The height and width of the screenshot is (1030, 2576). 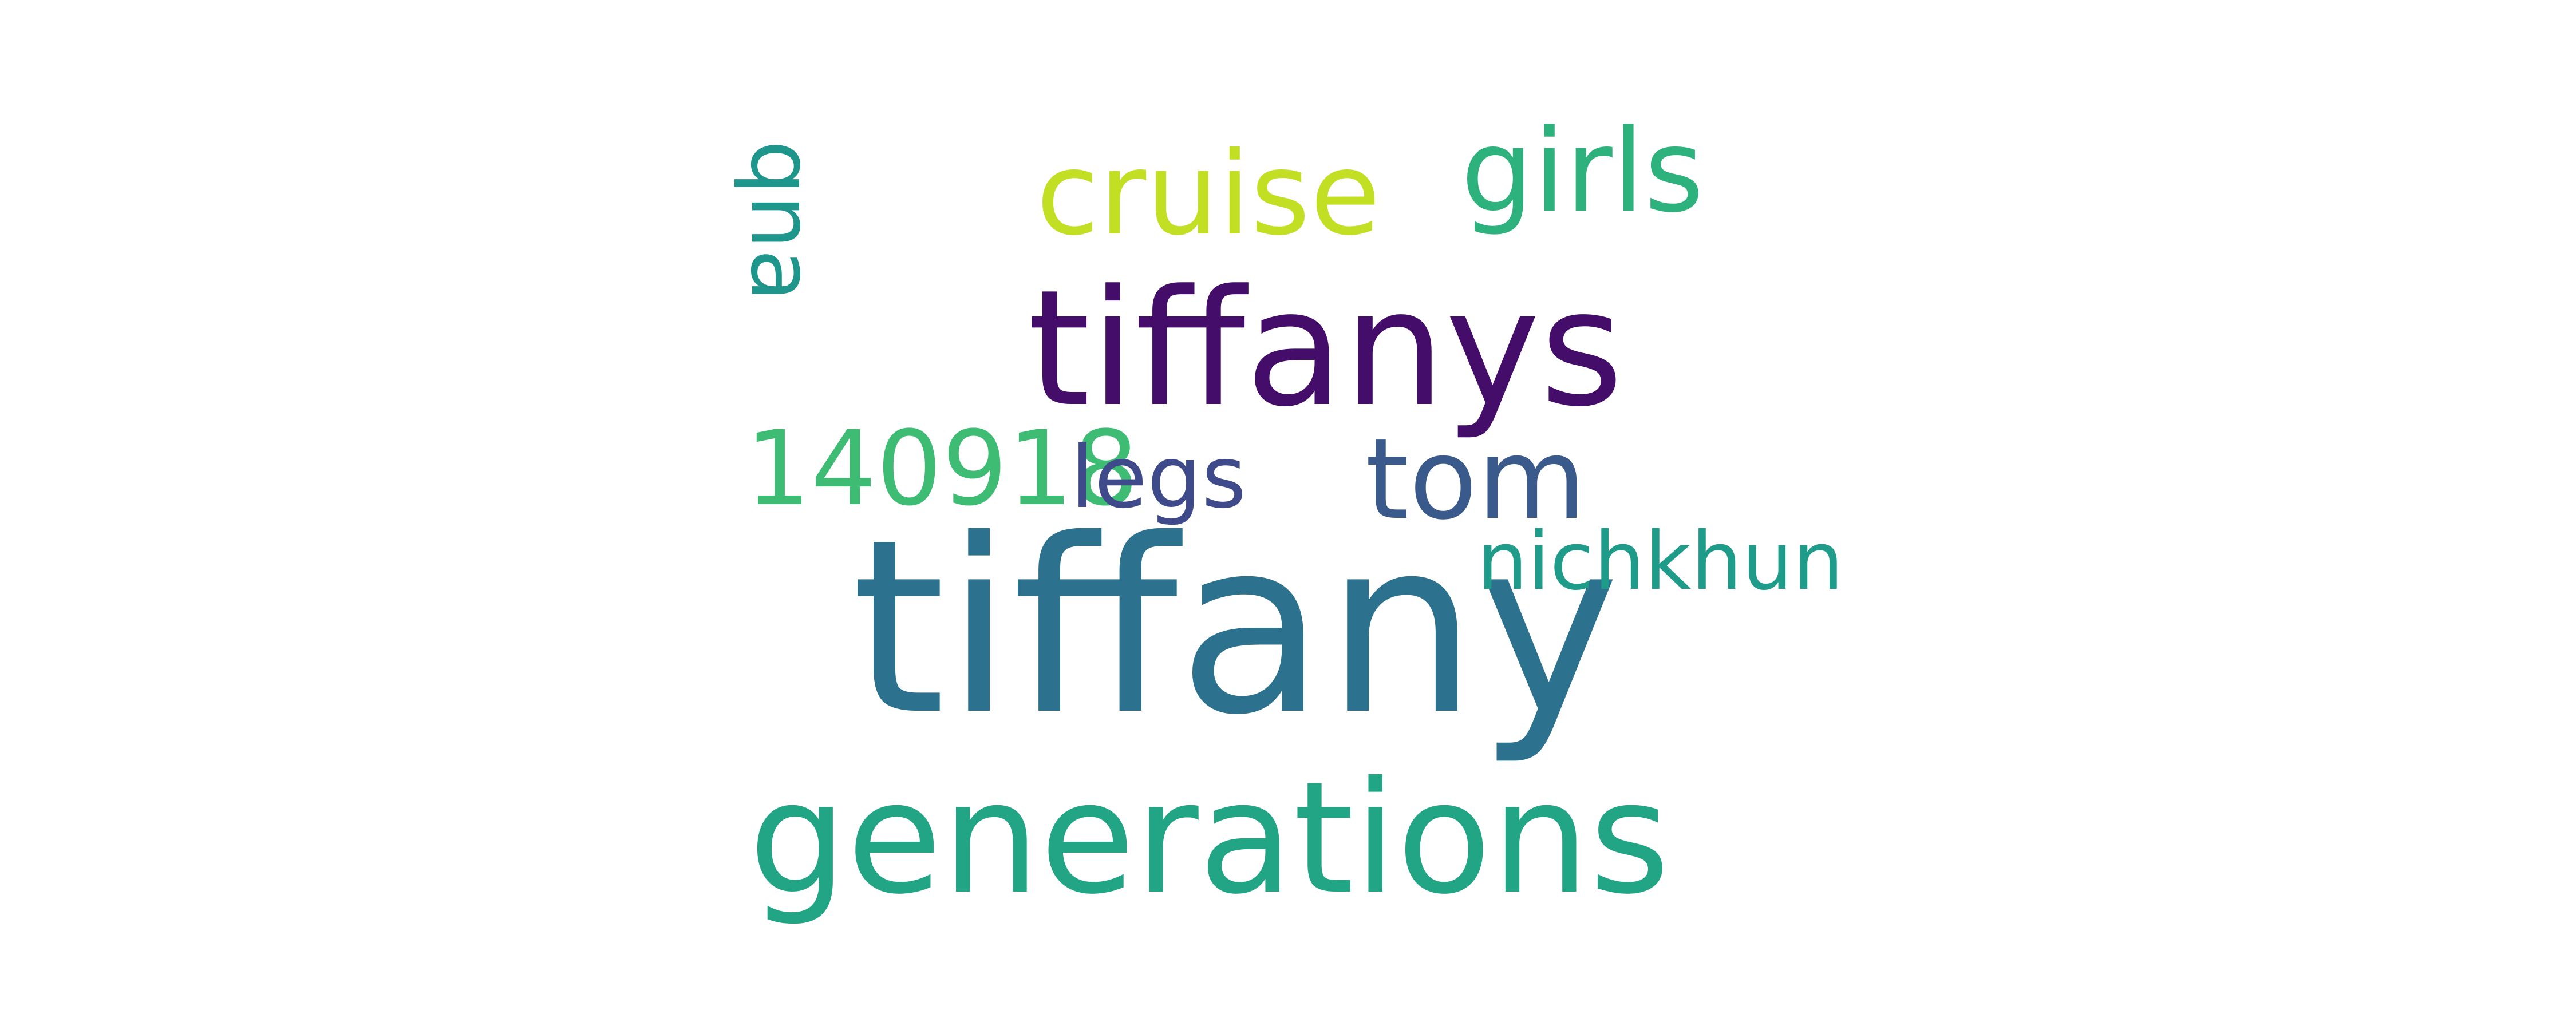 What do you see at coordinates (1235, 628) in the screenshot?
I see `word-tiffany: tiffany` at bounding box center [1235, 628].